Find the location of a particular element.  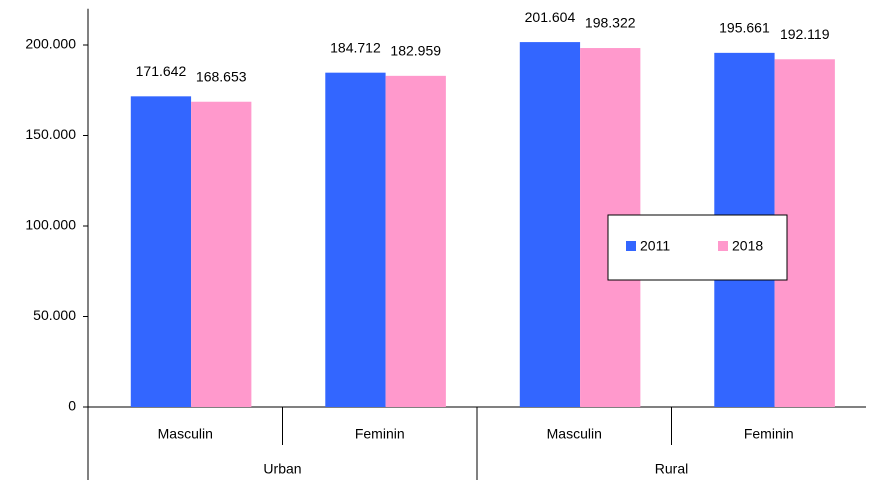

data-label: 184.712 is located at coordinates (355, 47).